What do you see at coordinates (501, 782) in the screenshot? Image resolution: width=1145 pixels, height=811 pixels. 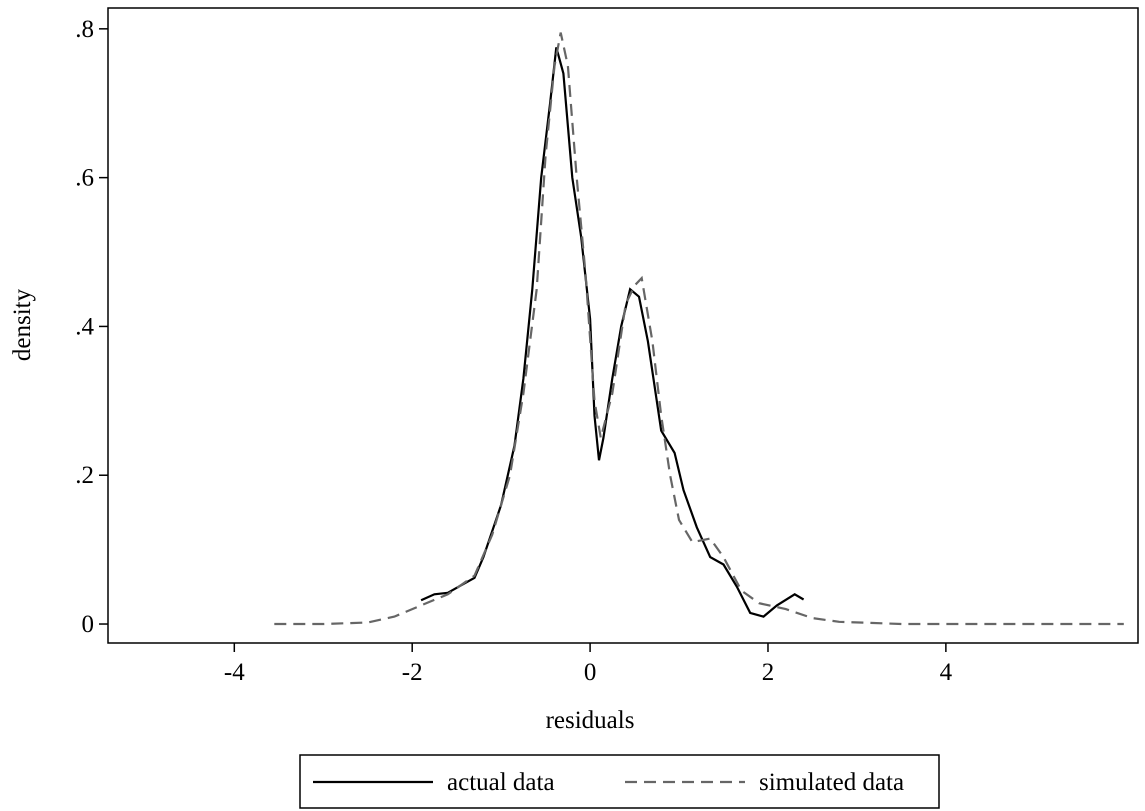 I see `legend-label: actual data` at bounding box center [501, 782].